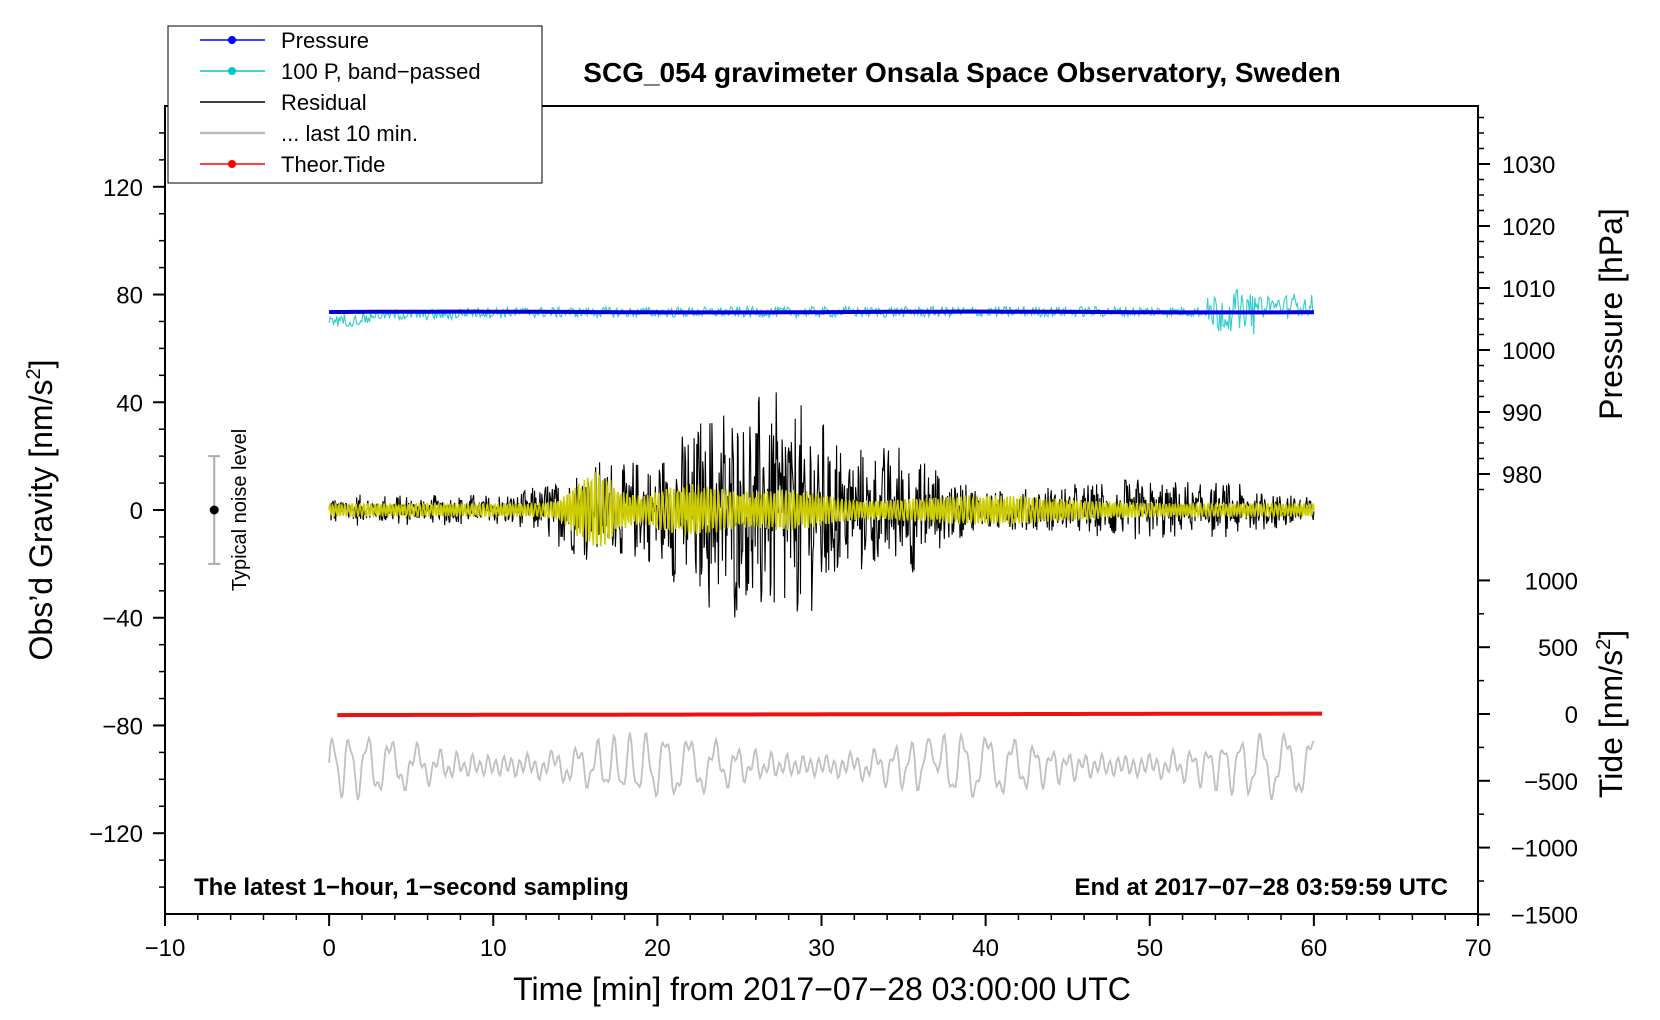  I want to click on note-latest-hour: The latest 1−hour, 1−second sampling, so click(411, 887).